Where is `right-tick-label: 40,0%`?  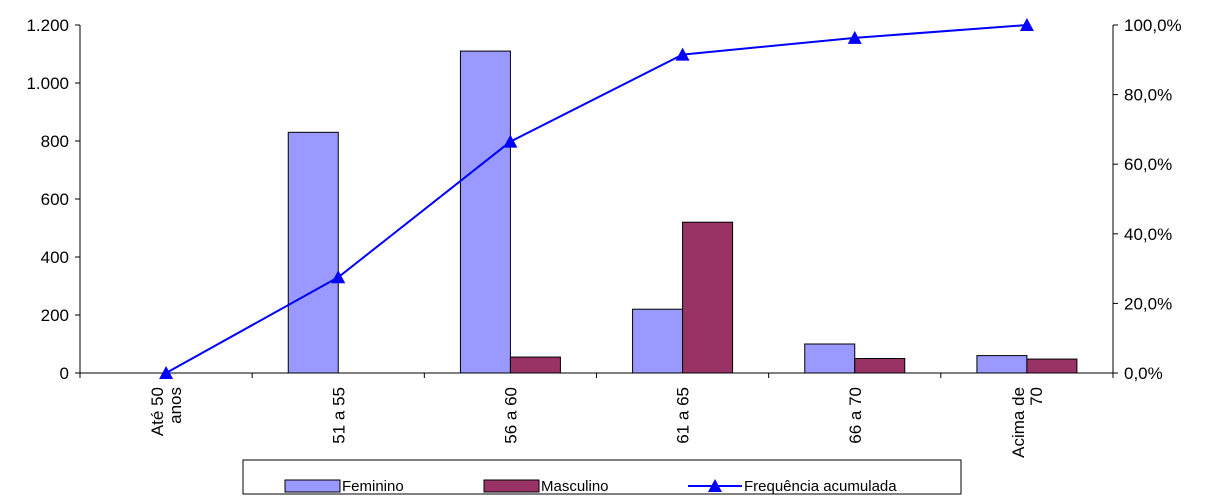 right-tick-label: 40,0% is located at coordinates (1148, 234).